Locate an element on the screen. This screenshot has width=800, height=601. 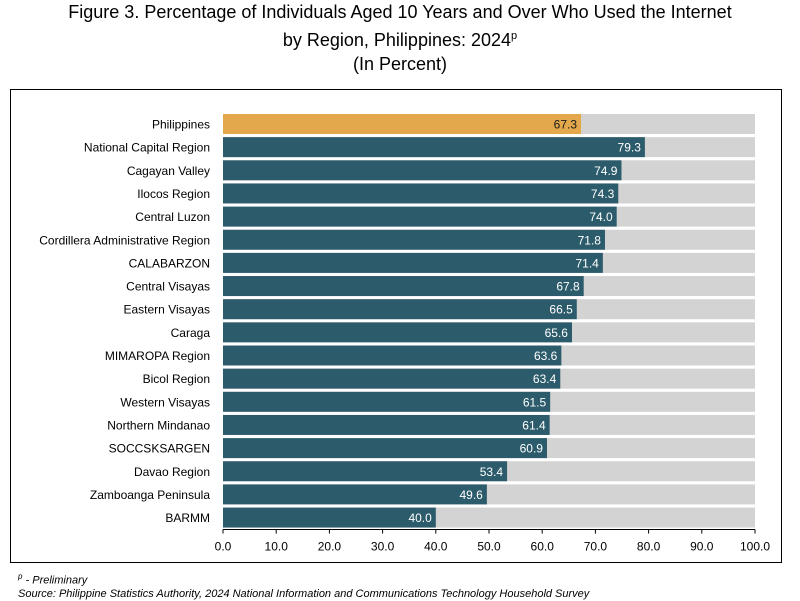
category-label: Ilocos Region is located at coordinates (173, 194).